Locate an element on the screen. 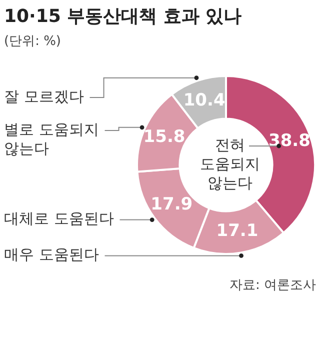 This screenshot has height=350, width=326. data-label: 10.4 is located at coordinates (204, 100).